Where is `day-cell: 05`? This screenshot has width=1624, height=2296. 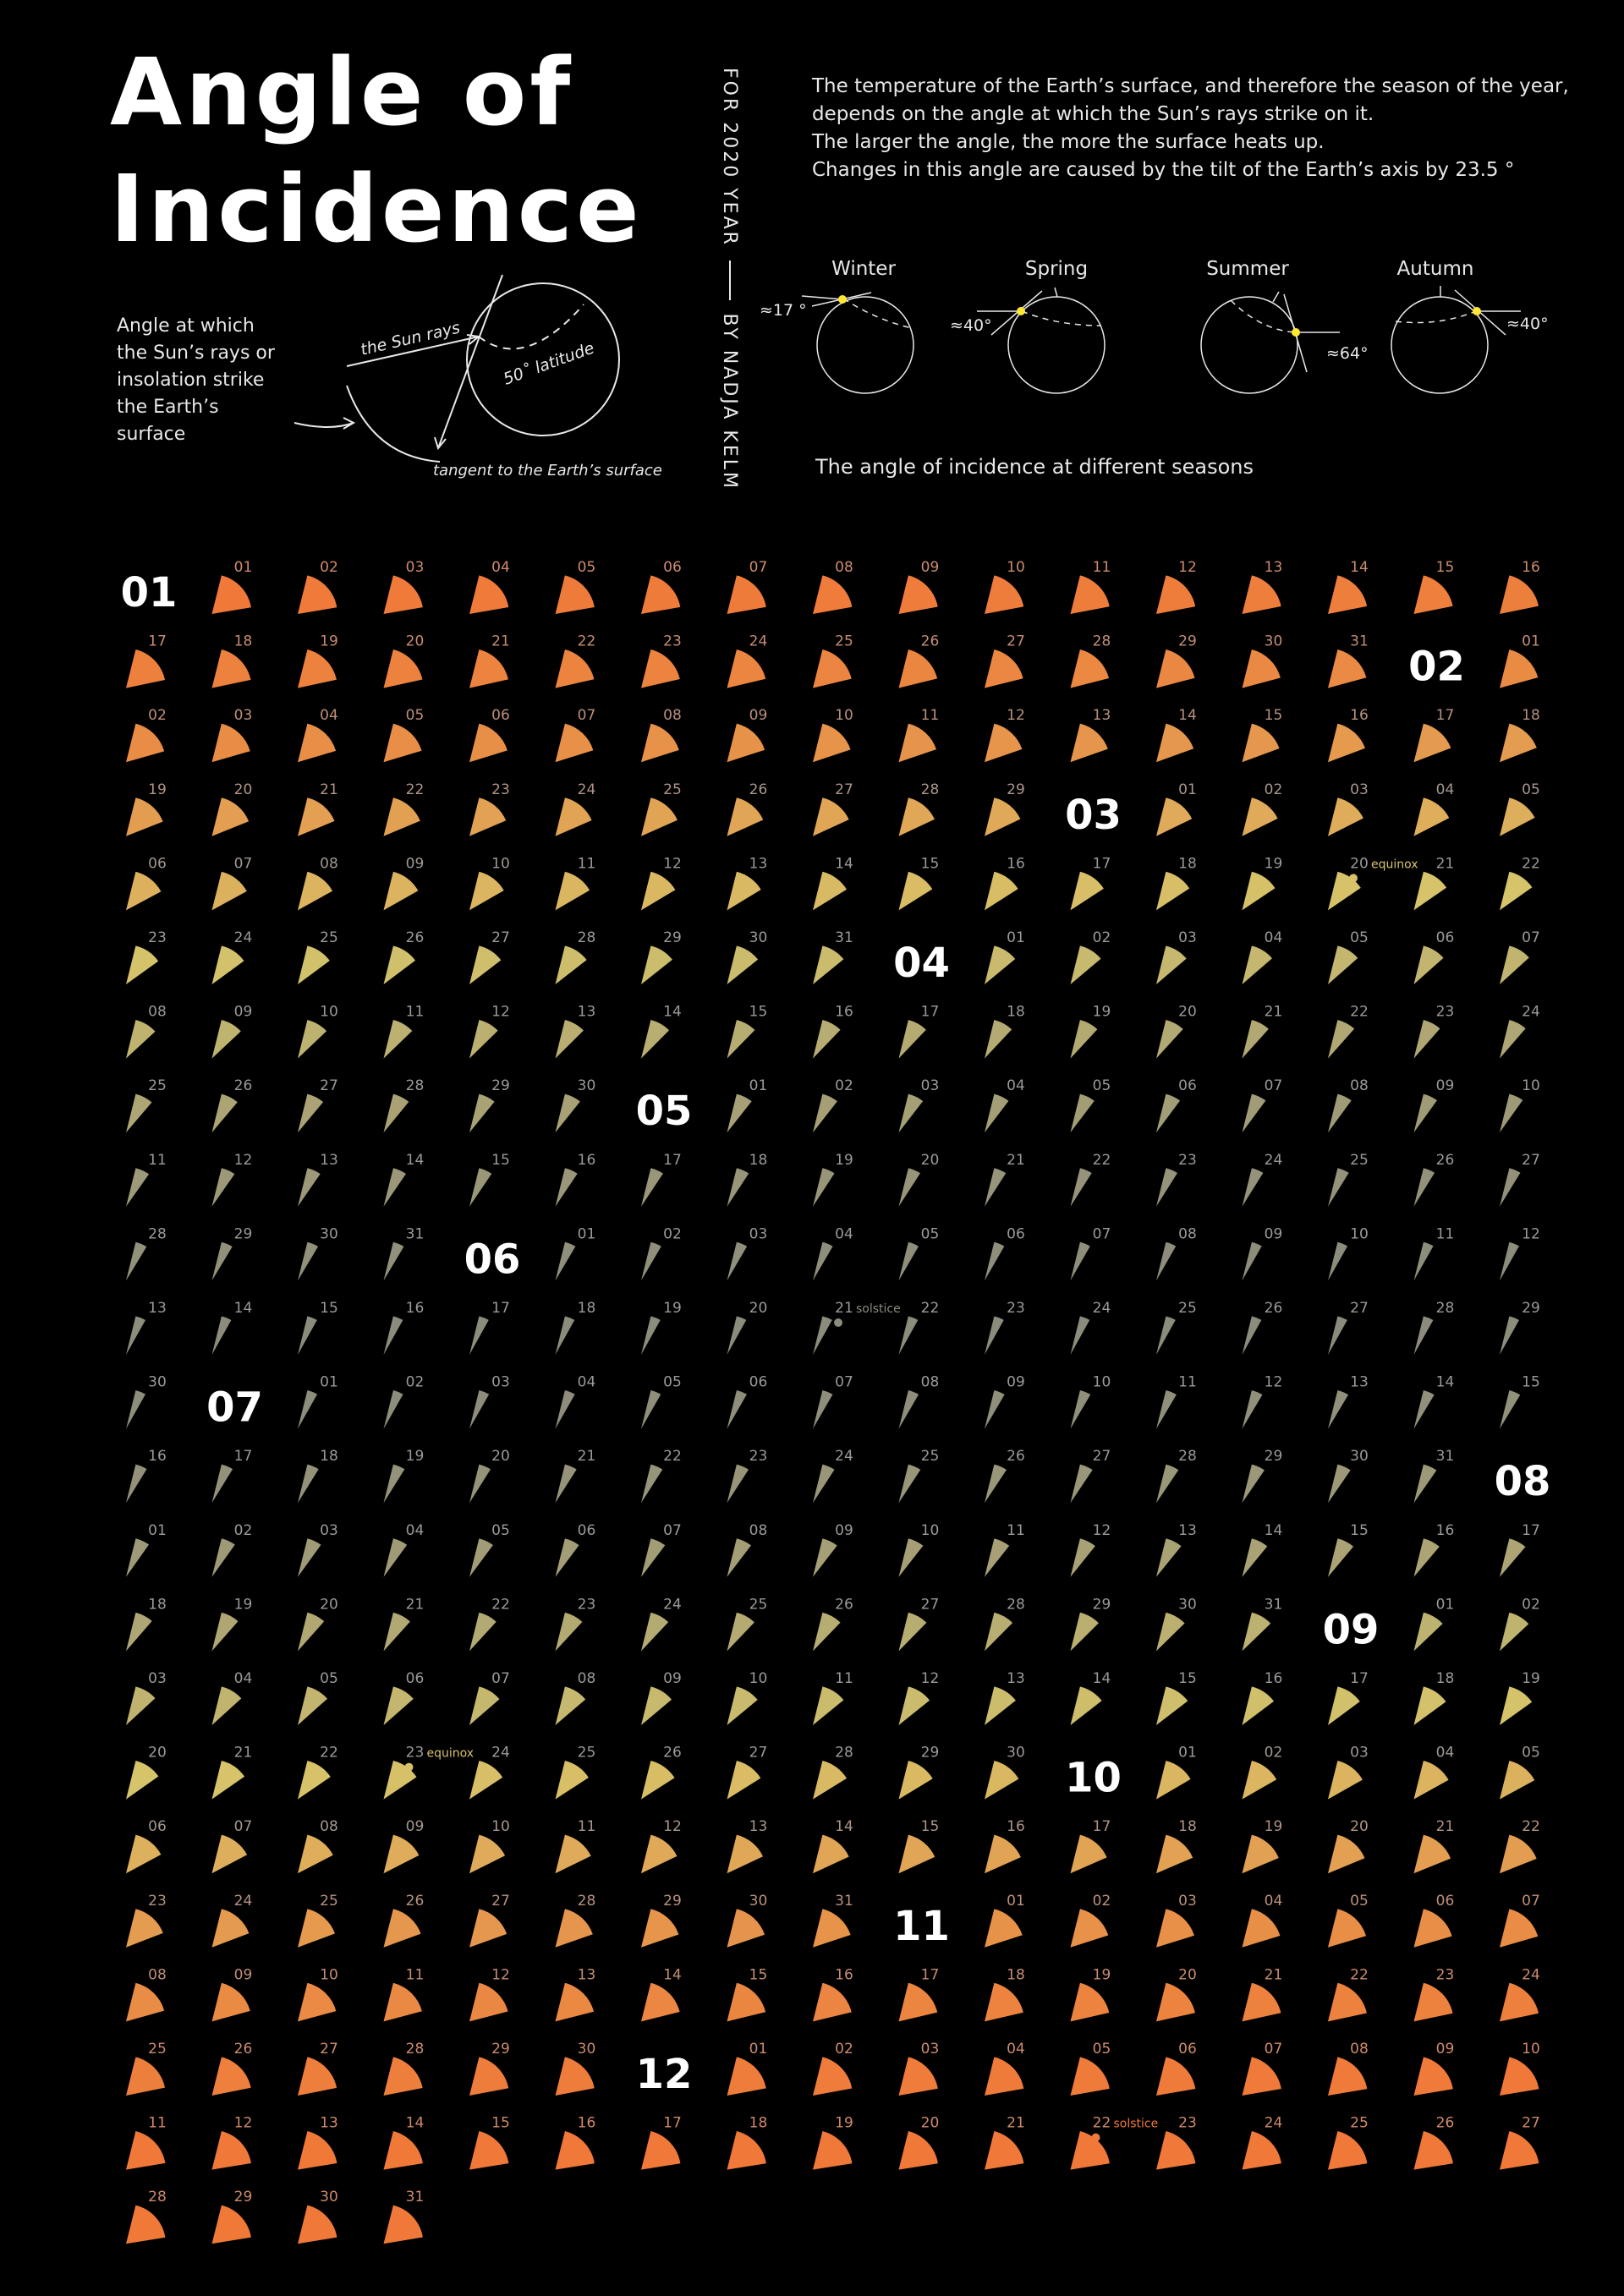 day-cell: 05 is located at coordinates (1090, 2069).